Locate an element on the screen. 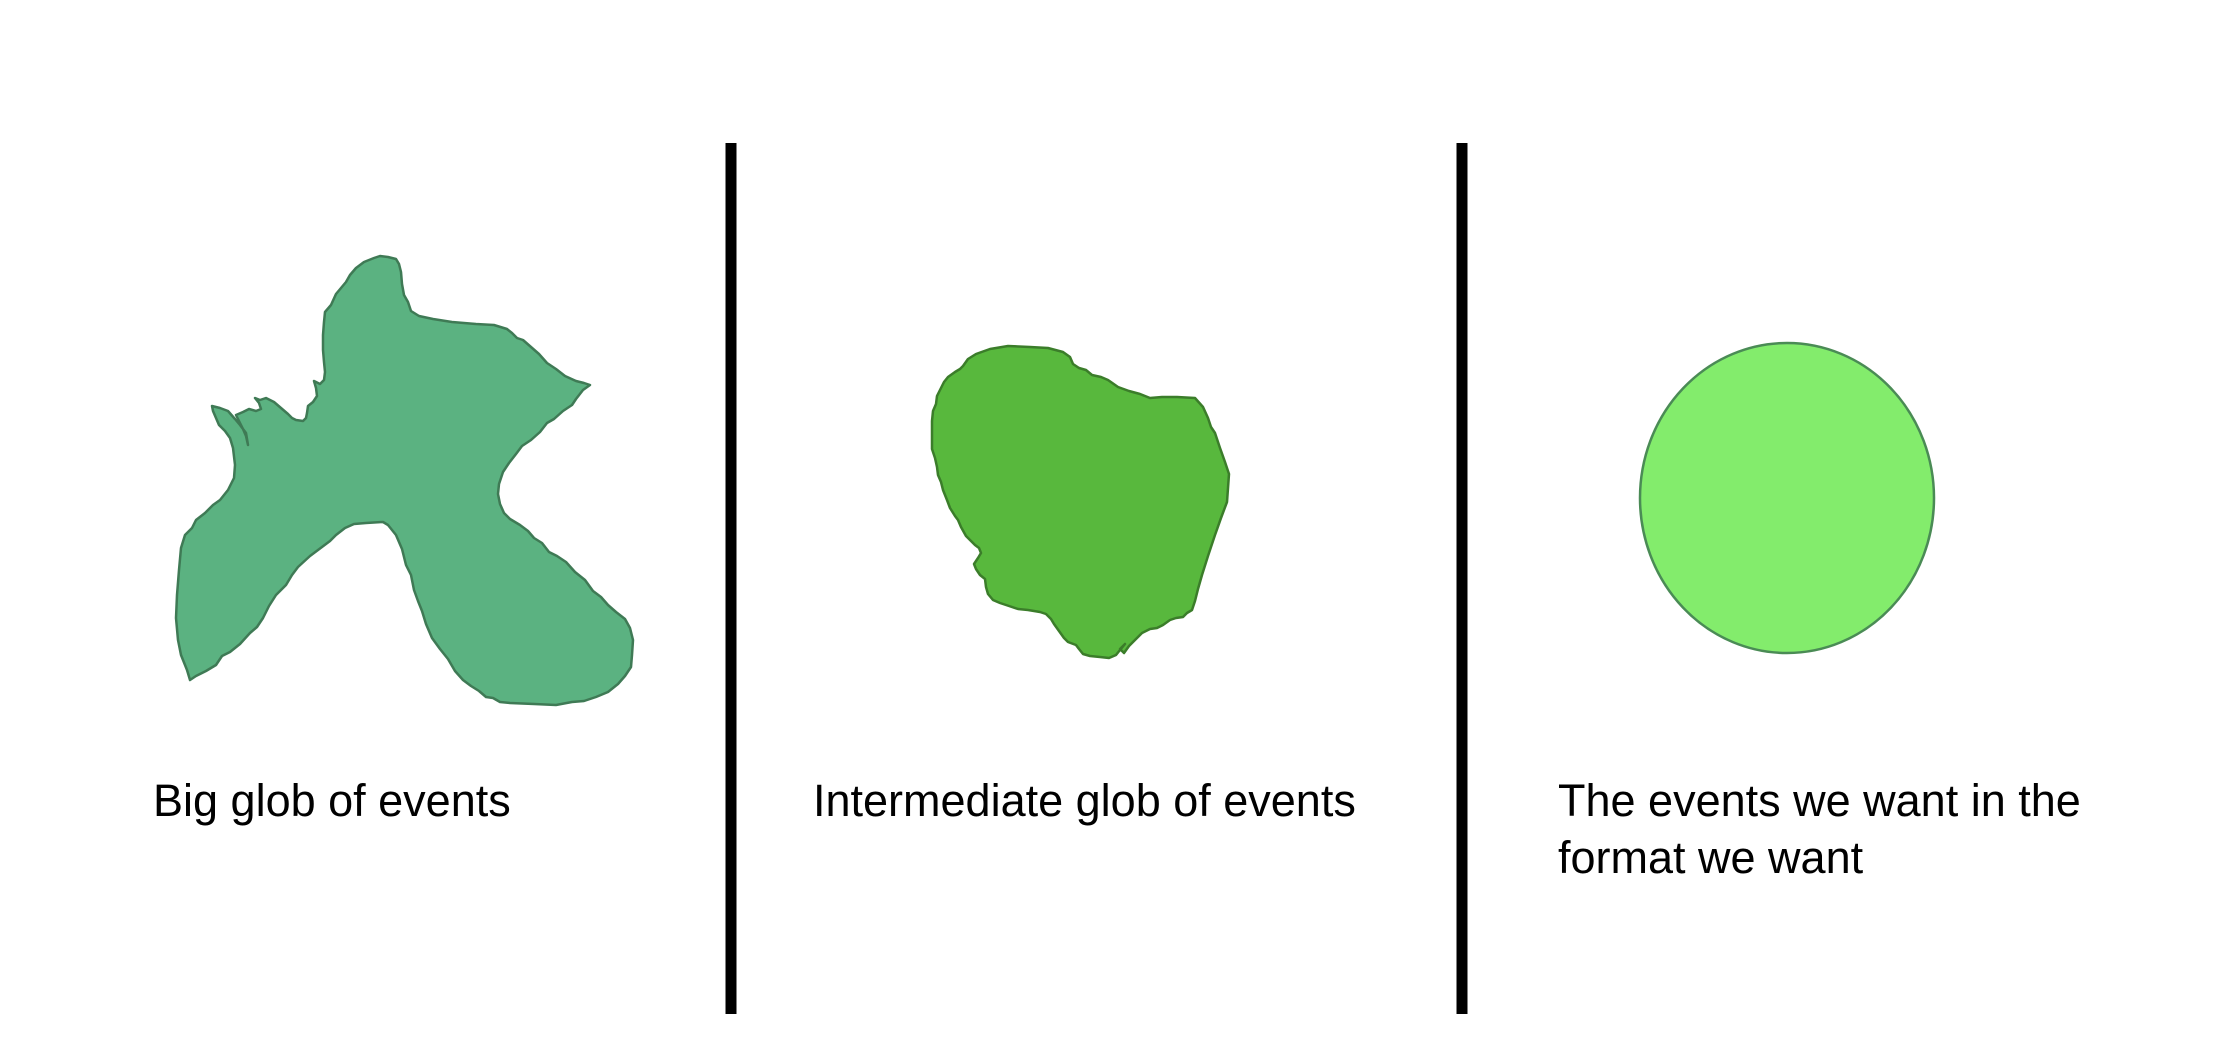  big-glob-caption: Big glob of events is located at coordinates (332, 800).